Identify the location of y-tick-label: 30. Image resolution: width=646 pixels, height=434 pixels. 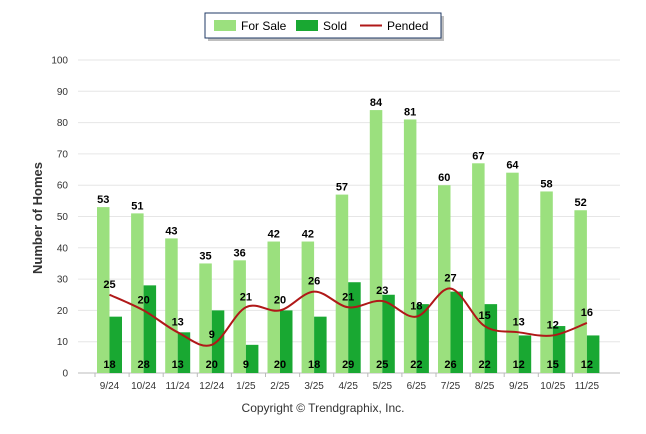
(63, 280).